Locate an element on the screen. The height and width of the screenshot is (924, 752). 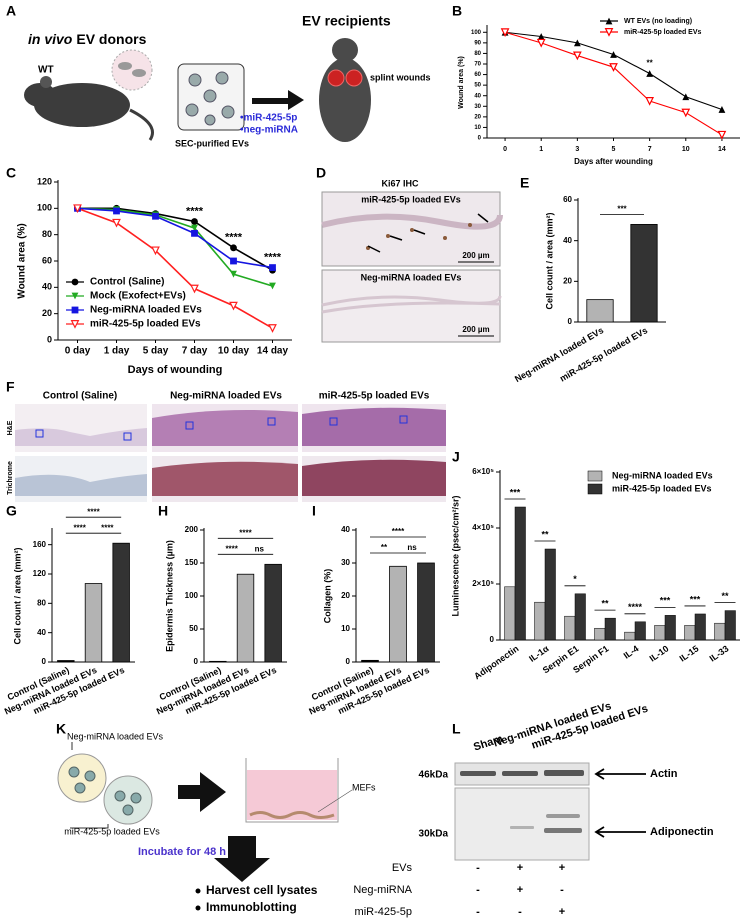
y-tick-label: 10 is located at coordinates (345, 628).